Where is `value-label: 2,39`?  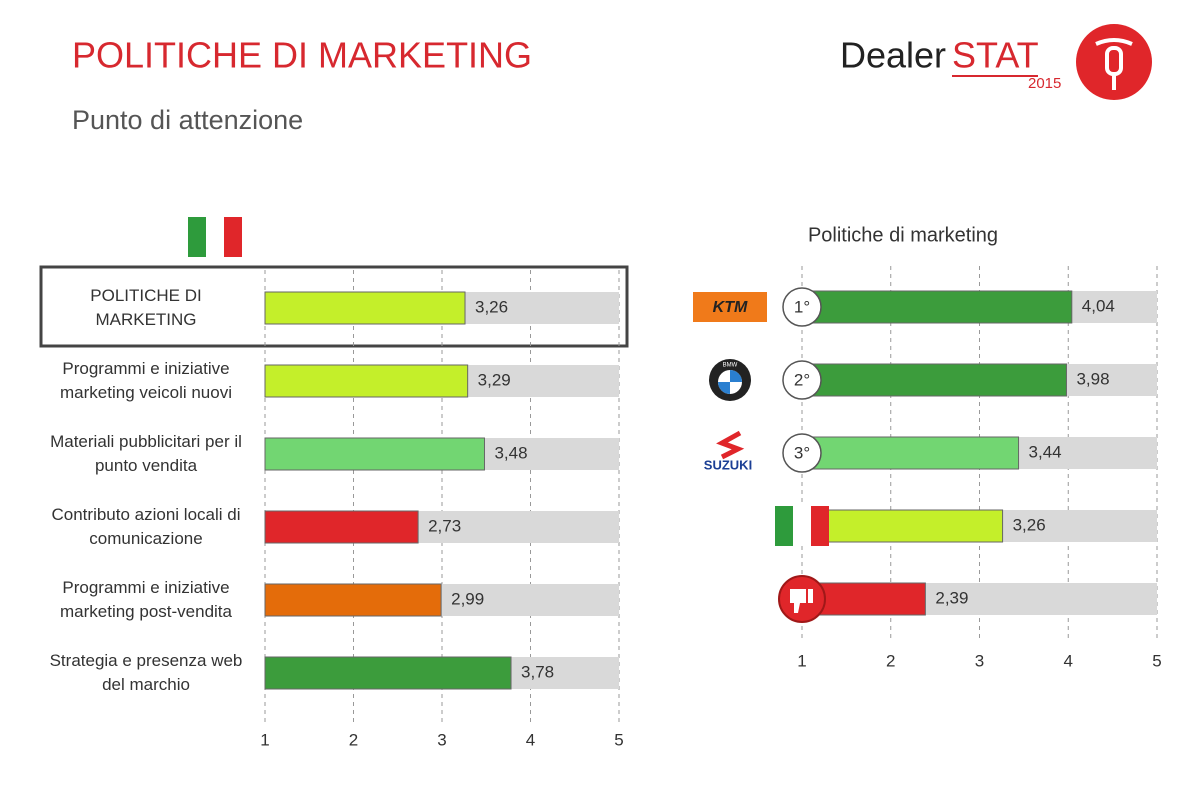 value-label: 2,39 is located at coordinates (951, 597).